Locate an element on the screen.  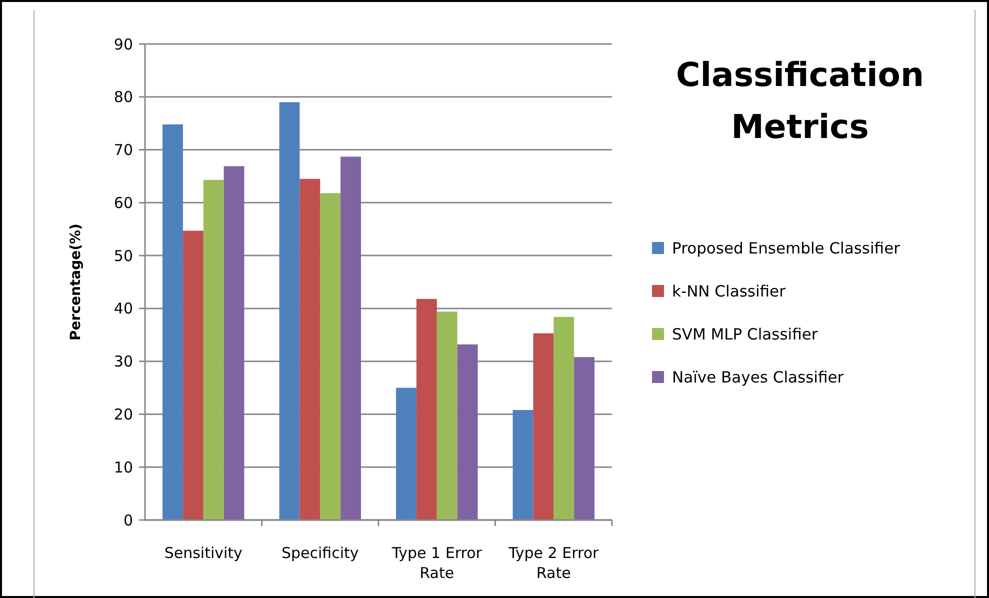
x-tick-label: Type 1 Error Rate is located at coordinates (436, 563).